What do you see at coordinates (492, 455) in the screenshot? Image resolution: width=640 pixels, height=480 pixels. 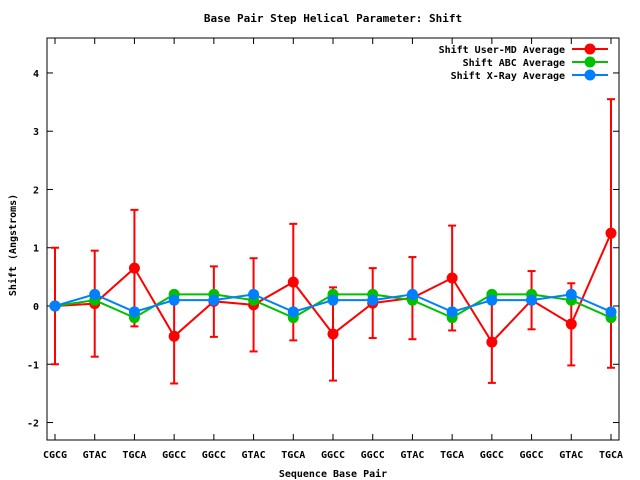 I see `x-tick-label-11: GGCC` at bounding box center [492, 455].